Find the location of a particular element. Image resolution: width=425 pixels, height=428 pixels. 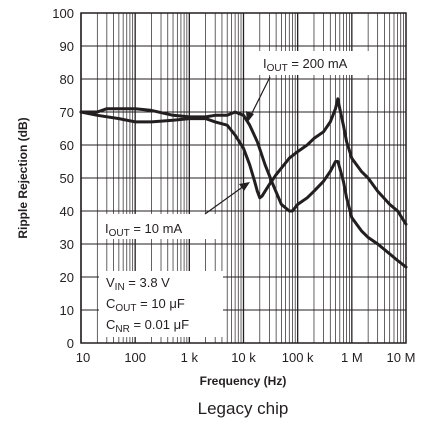

condition-cnr: CNR = 0.01 μF is located at coordinates (147, 326).